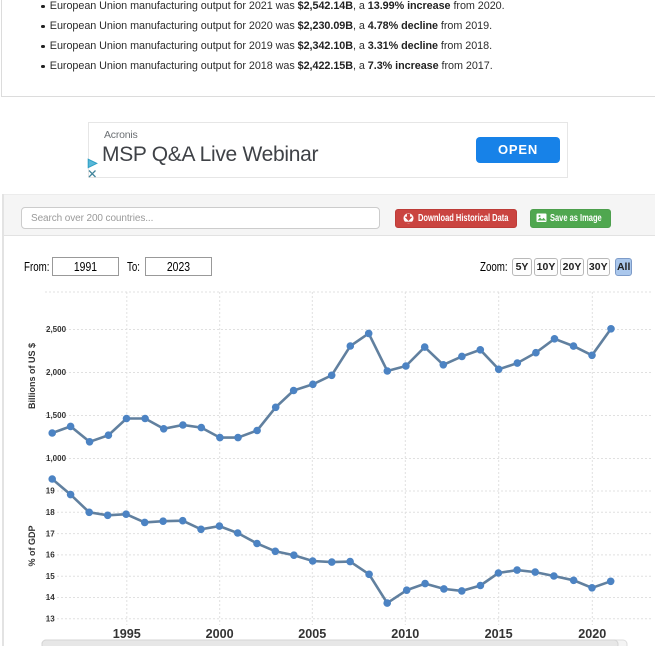 The height and width of the screenshot is (646, 655). Describe the element at coordinates (50, 533) in the screenshot. I see `svg-text: 17` at that location.